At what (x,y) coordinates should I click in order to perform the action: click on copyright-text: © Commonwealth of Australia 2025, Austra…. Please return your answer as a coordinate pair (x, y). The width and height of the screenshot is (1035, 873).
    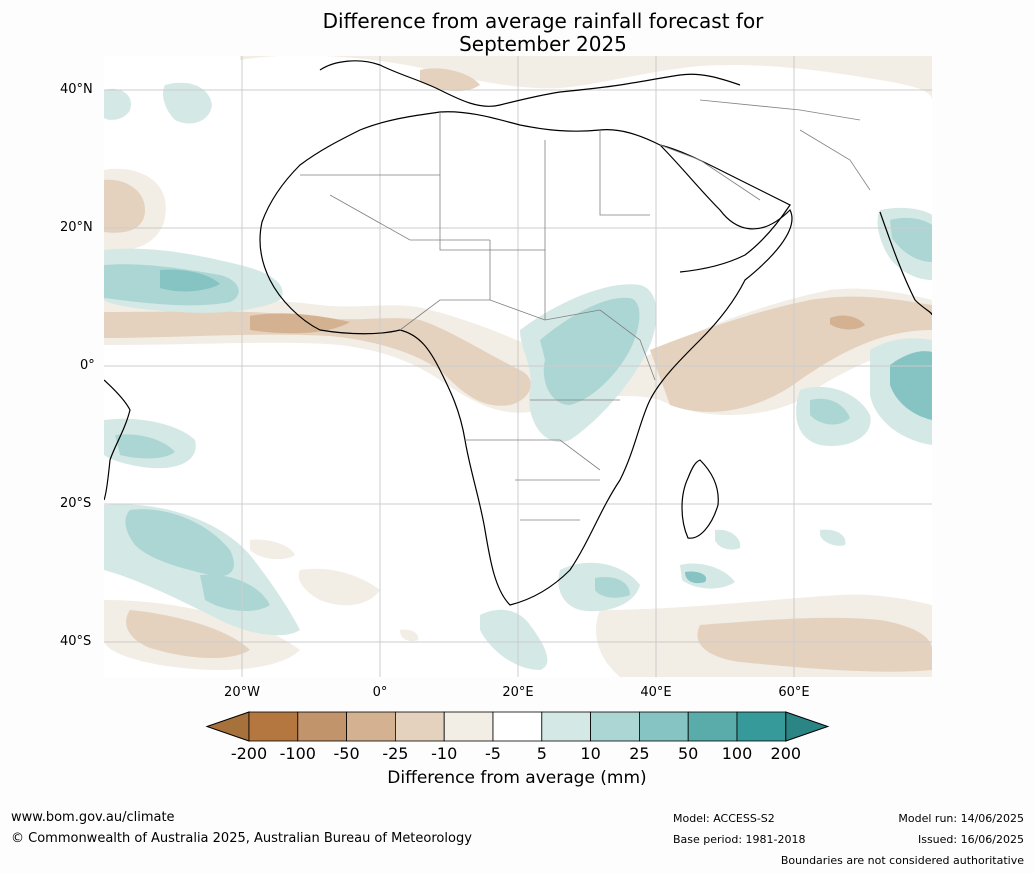
    Looking at the image, I should click on (241, 838).